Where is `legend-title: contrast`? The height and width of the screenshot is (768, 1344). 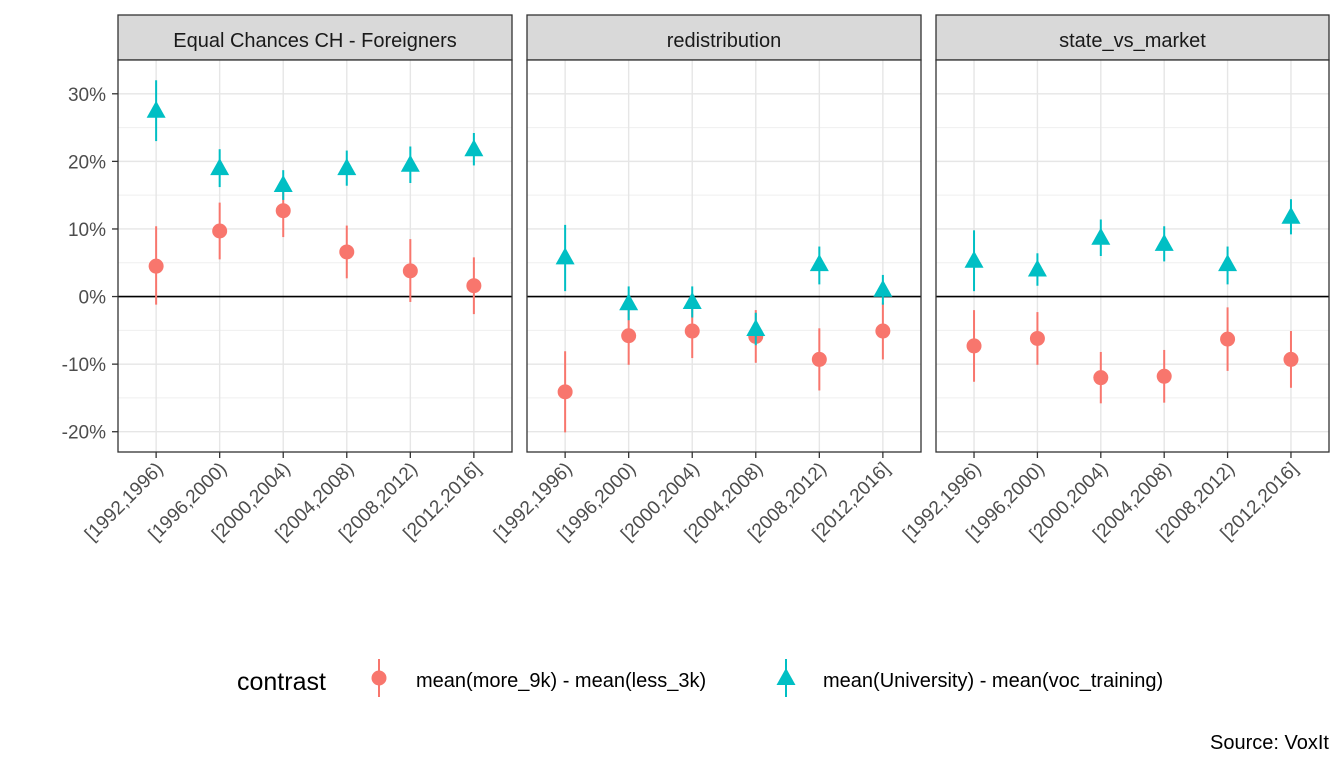
legend-title: contrast is located at coordinates (281, 682).